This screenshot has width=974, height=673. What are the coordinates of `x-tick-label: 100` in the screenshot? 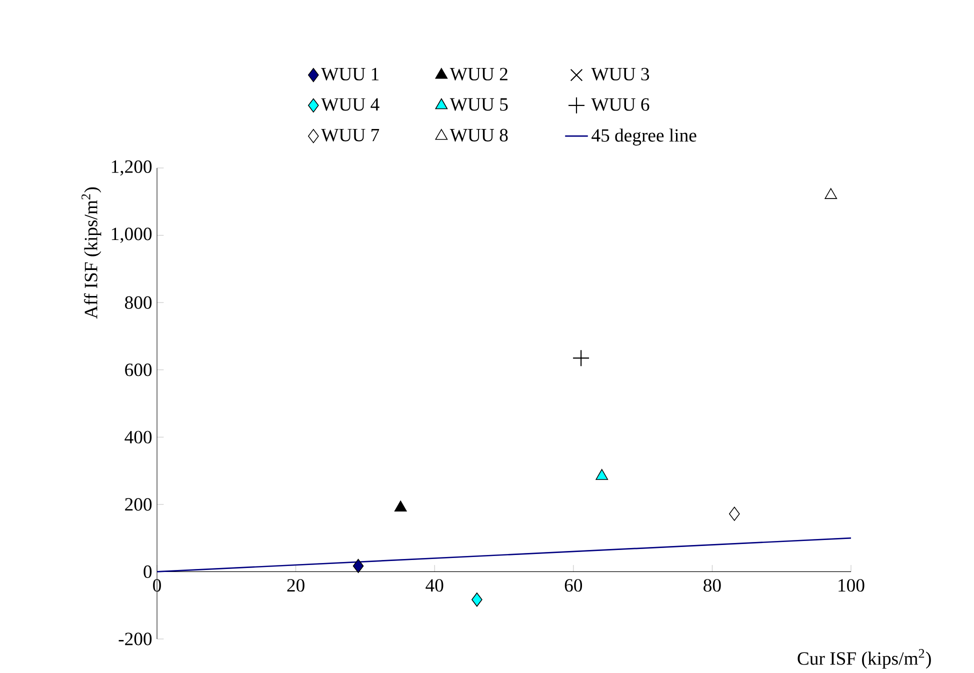 It's located at (851, 585).